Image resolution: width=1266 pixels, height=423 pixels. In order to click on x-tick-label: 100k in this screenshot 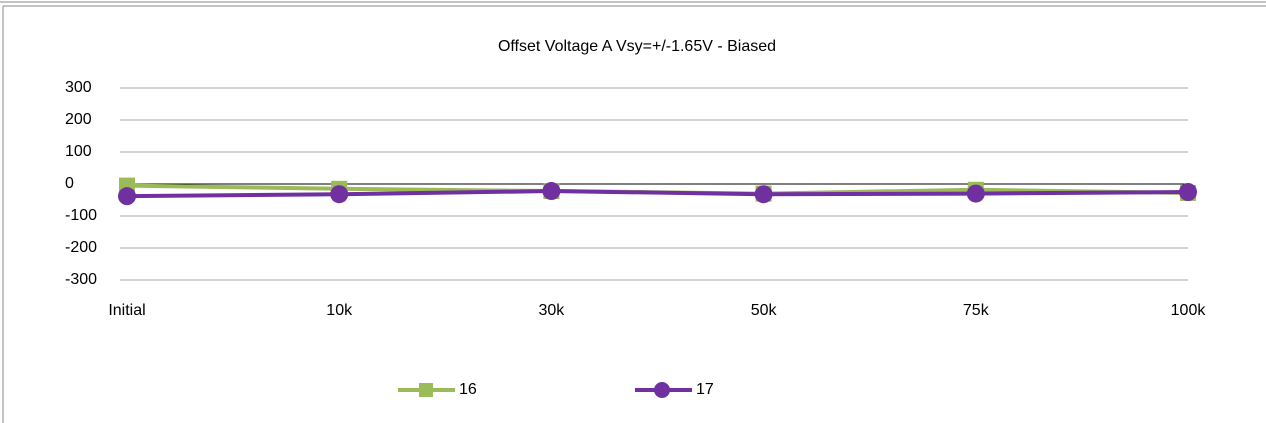, I will do `click(1189, 310)`.